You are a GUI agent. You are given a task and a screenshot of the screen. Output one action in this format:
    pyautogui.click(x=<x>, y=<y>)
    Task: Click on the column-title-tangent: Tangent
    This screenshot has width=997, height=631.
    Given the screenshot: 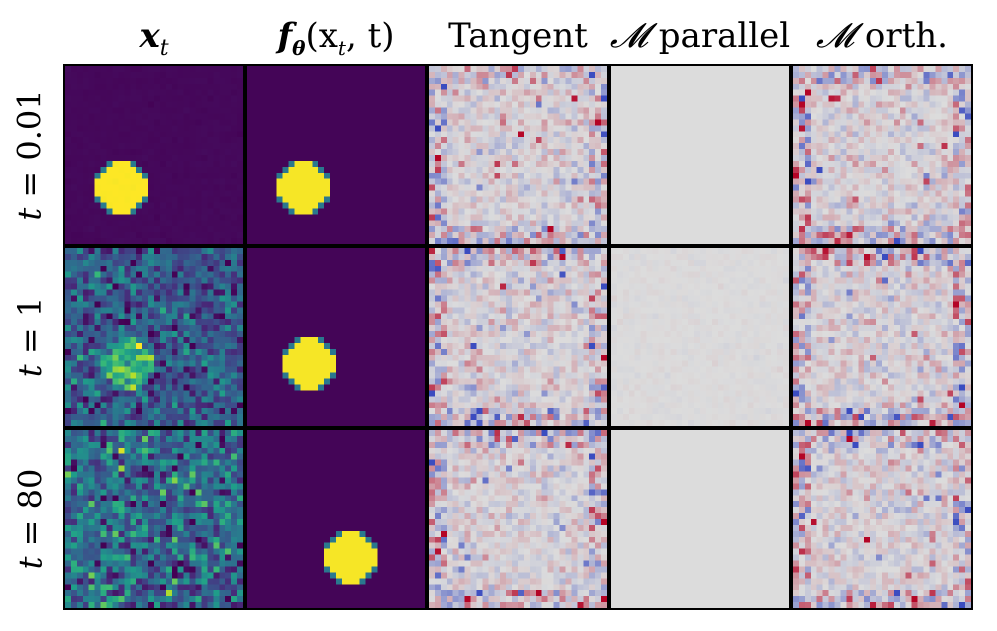 What is the action you would take?
    pyautogui.click(x=518, y=36)
    